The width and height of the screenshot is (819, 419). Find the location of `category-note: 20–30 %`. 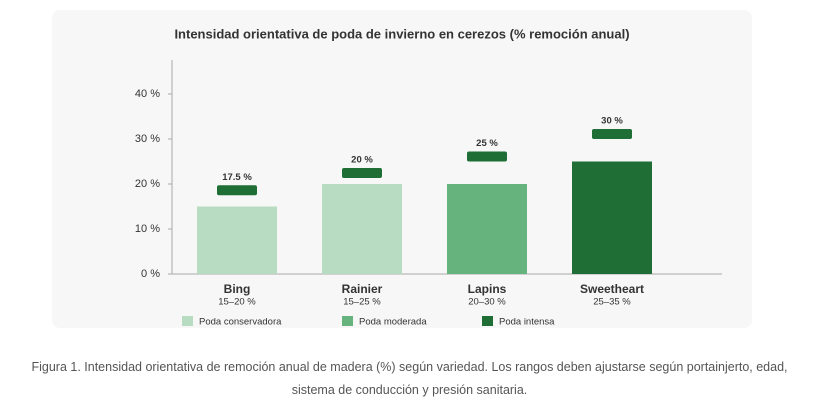

category-note: 20–30 % is located at coordinates (487, 302).